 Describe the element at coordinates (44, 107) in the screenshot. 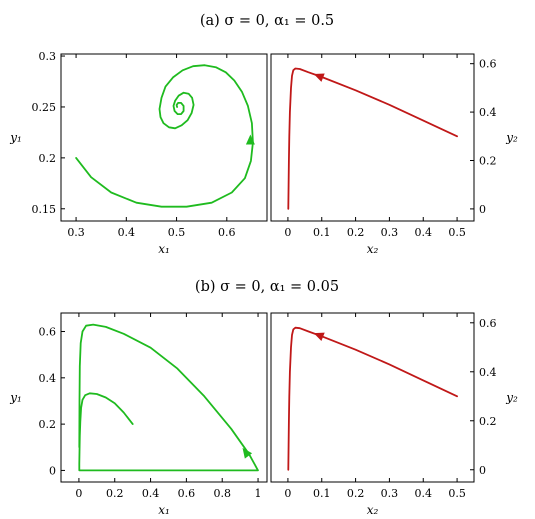

I see `y-tick-label: 0.25` at that location.